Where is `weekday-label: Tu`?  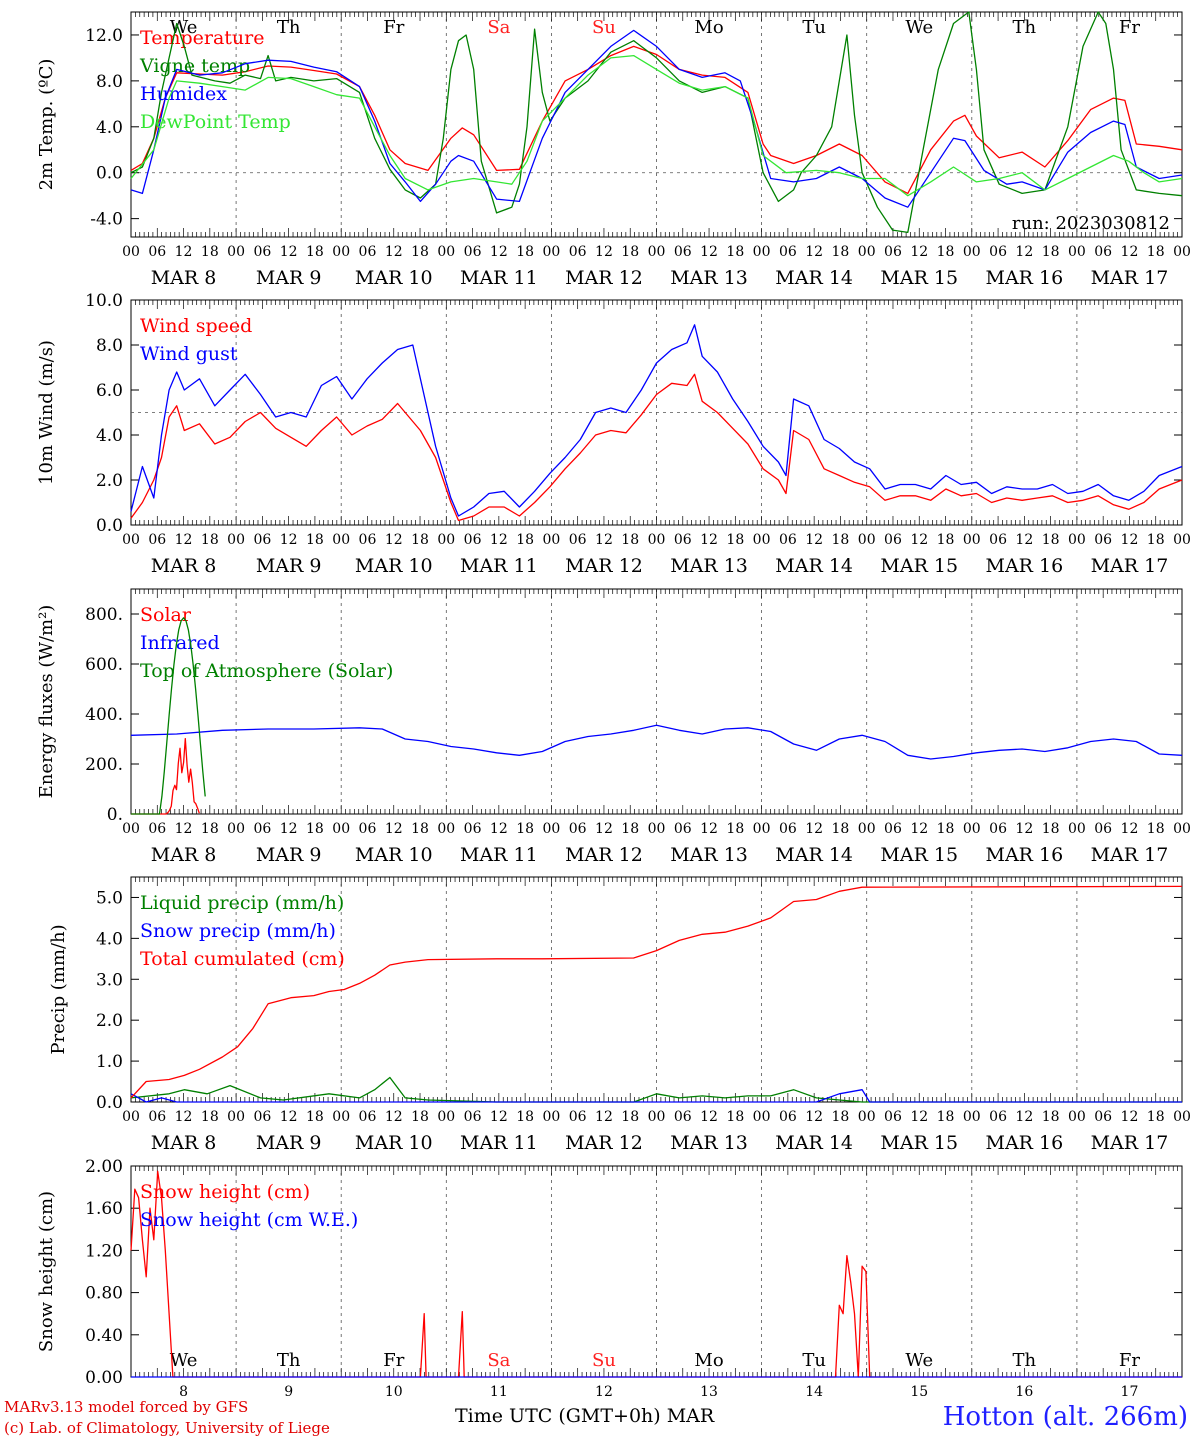
weekday-label: Tu is located at coordinates (814, 1360).